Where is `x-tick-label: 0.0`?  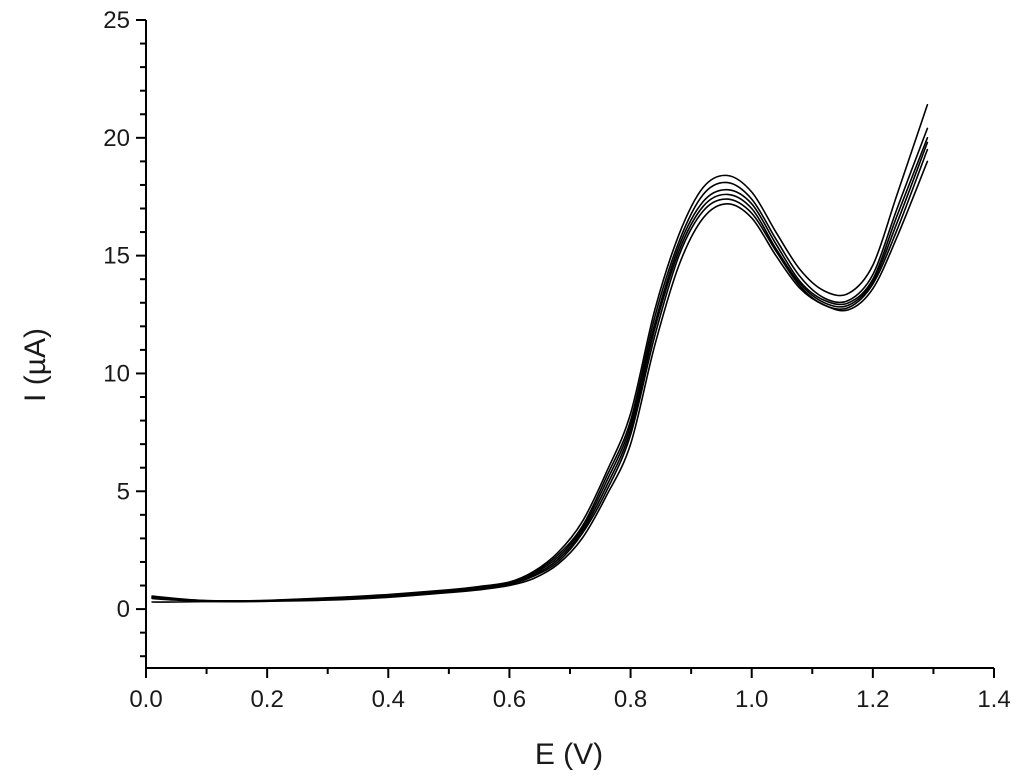 x-tick-label: 0.0 is located at coordinates (145, 699).